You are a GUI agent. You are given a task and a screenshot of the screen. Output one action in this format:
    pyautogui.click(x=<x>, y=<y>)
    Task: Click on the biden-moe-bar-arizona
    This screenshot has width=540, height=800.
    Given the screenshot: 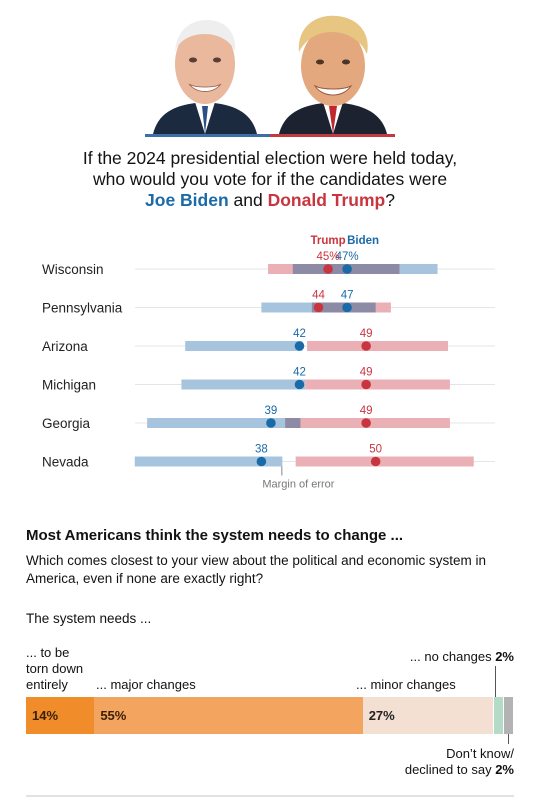 What is the action you would take?
    pyautogui.click(x=244, y=346)
    